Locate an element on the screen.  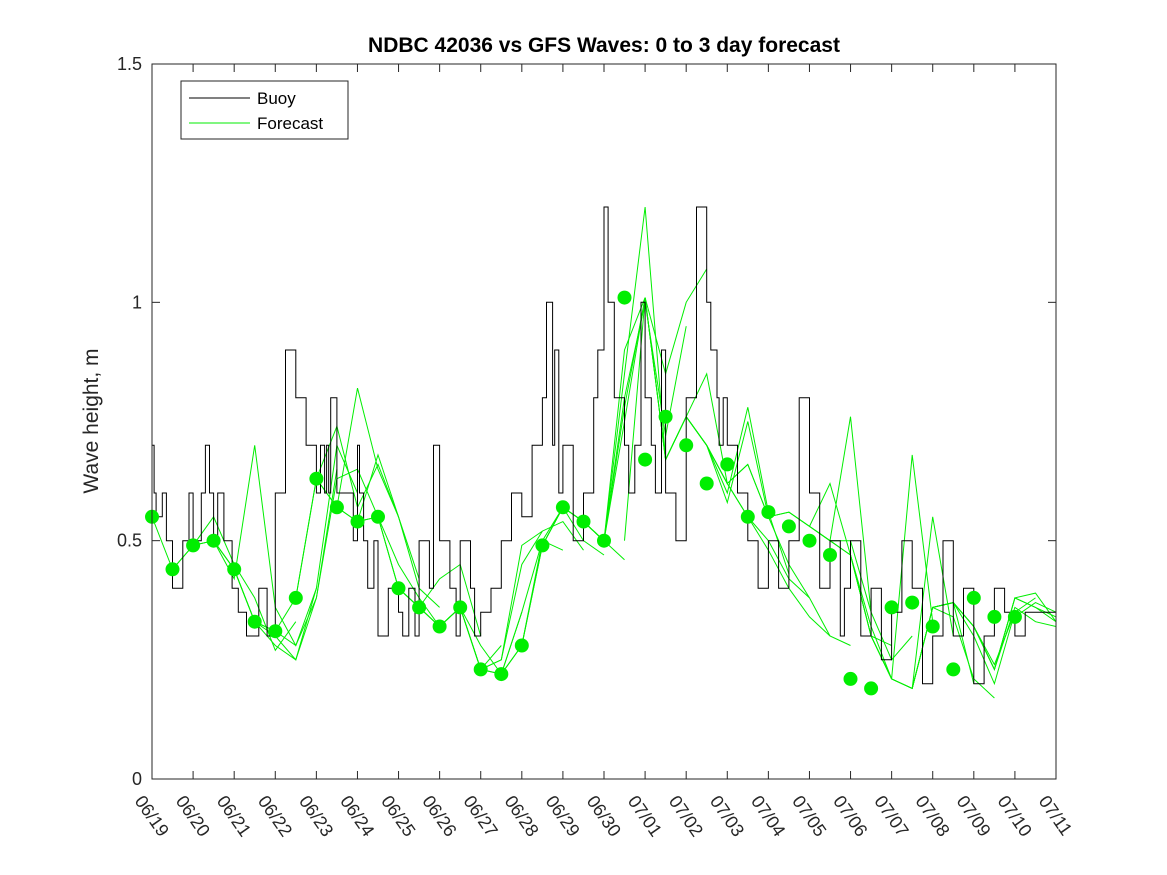
y-tick-label: 1 is located at coordinates (137, 302).